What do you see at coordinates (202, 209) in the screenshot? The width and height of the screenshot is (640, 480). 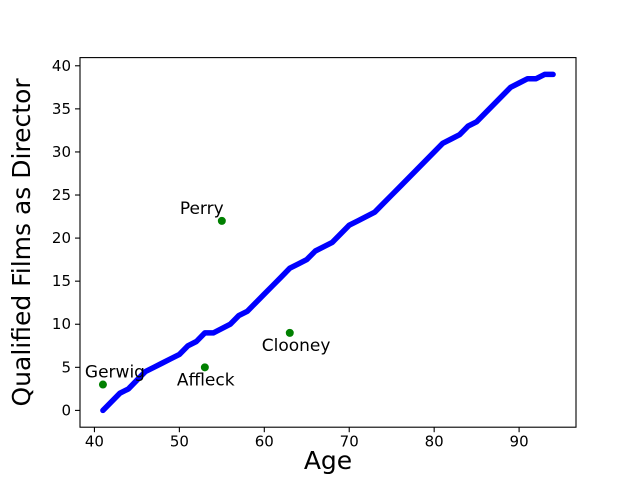 I see `point-label: Perry` at bounding box center [202, 209].